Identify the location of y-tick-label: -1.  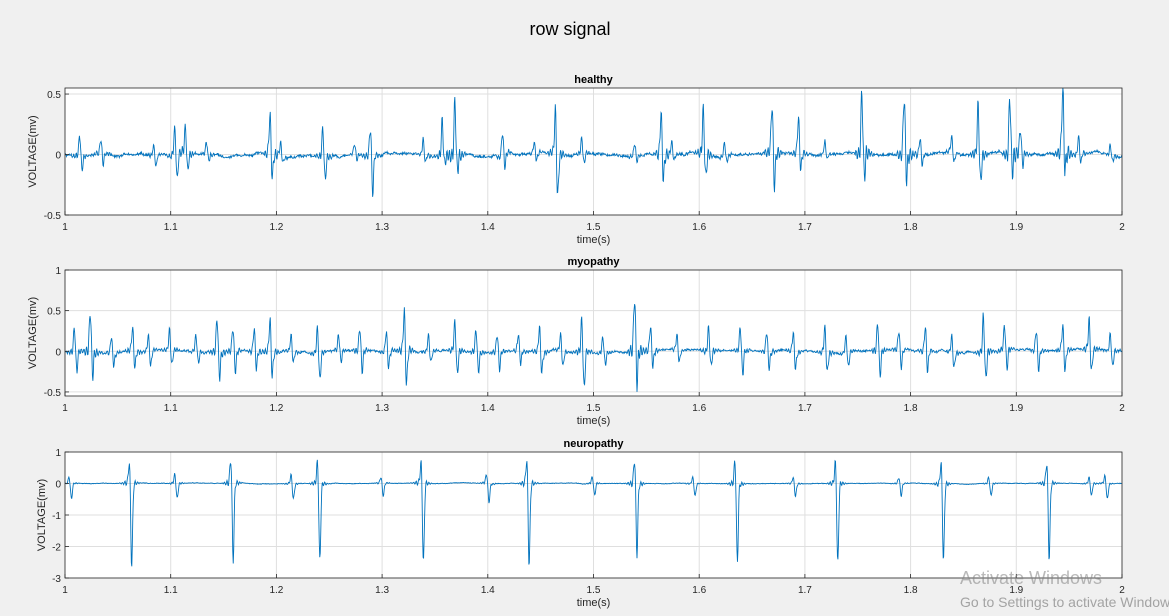
(56, 516).